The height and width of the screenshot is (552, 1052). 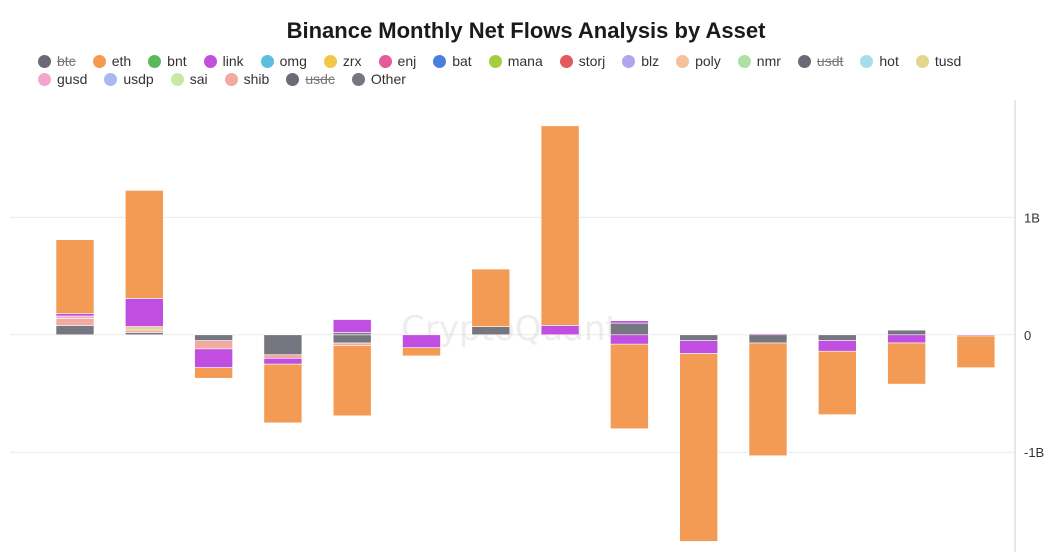 I want to click on legend-item-gusd: gusd, so click(x=62, y=79).